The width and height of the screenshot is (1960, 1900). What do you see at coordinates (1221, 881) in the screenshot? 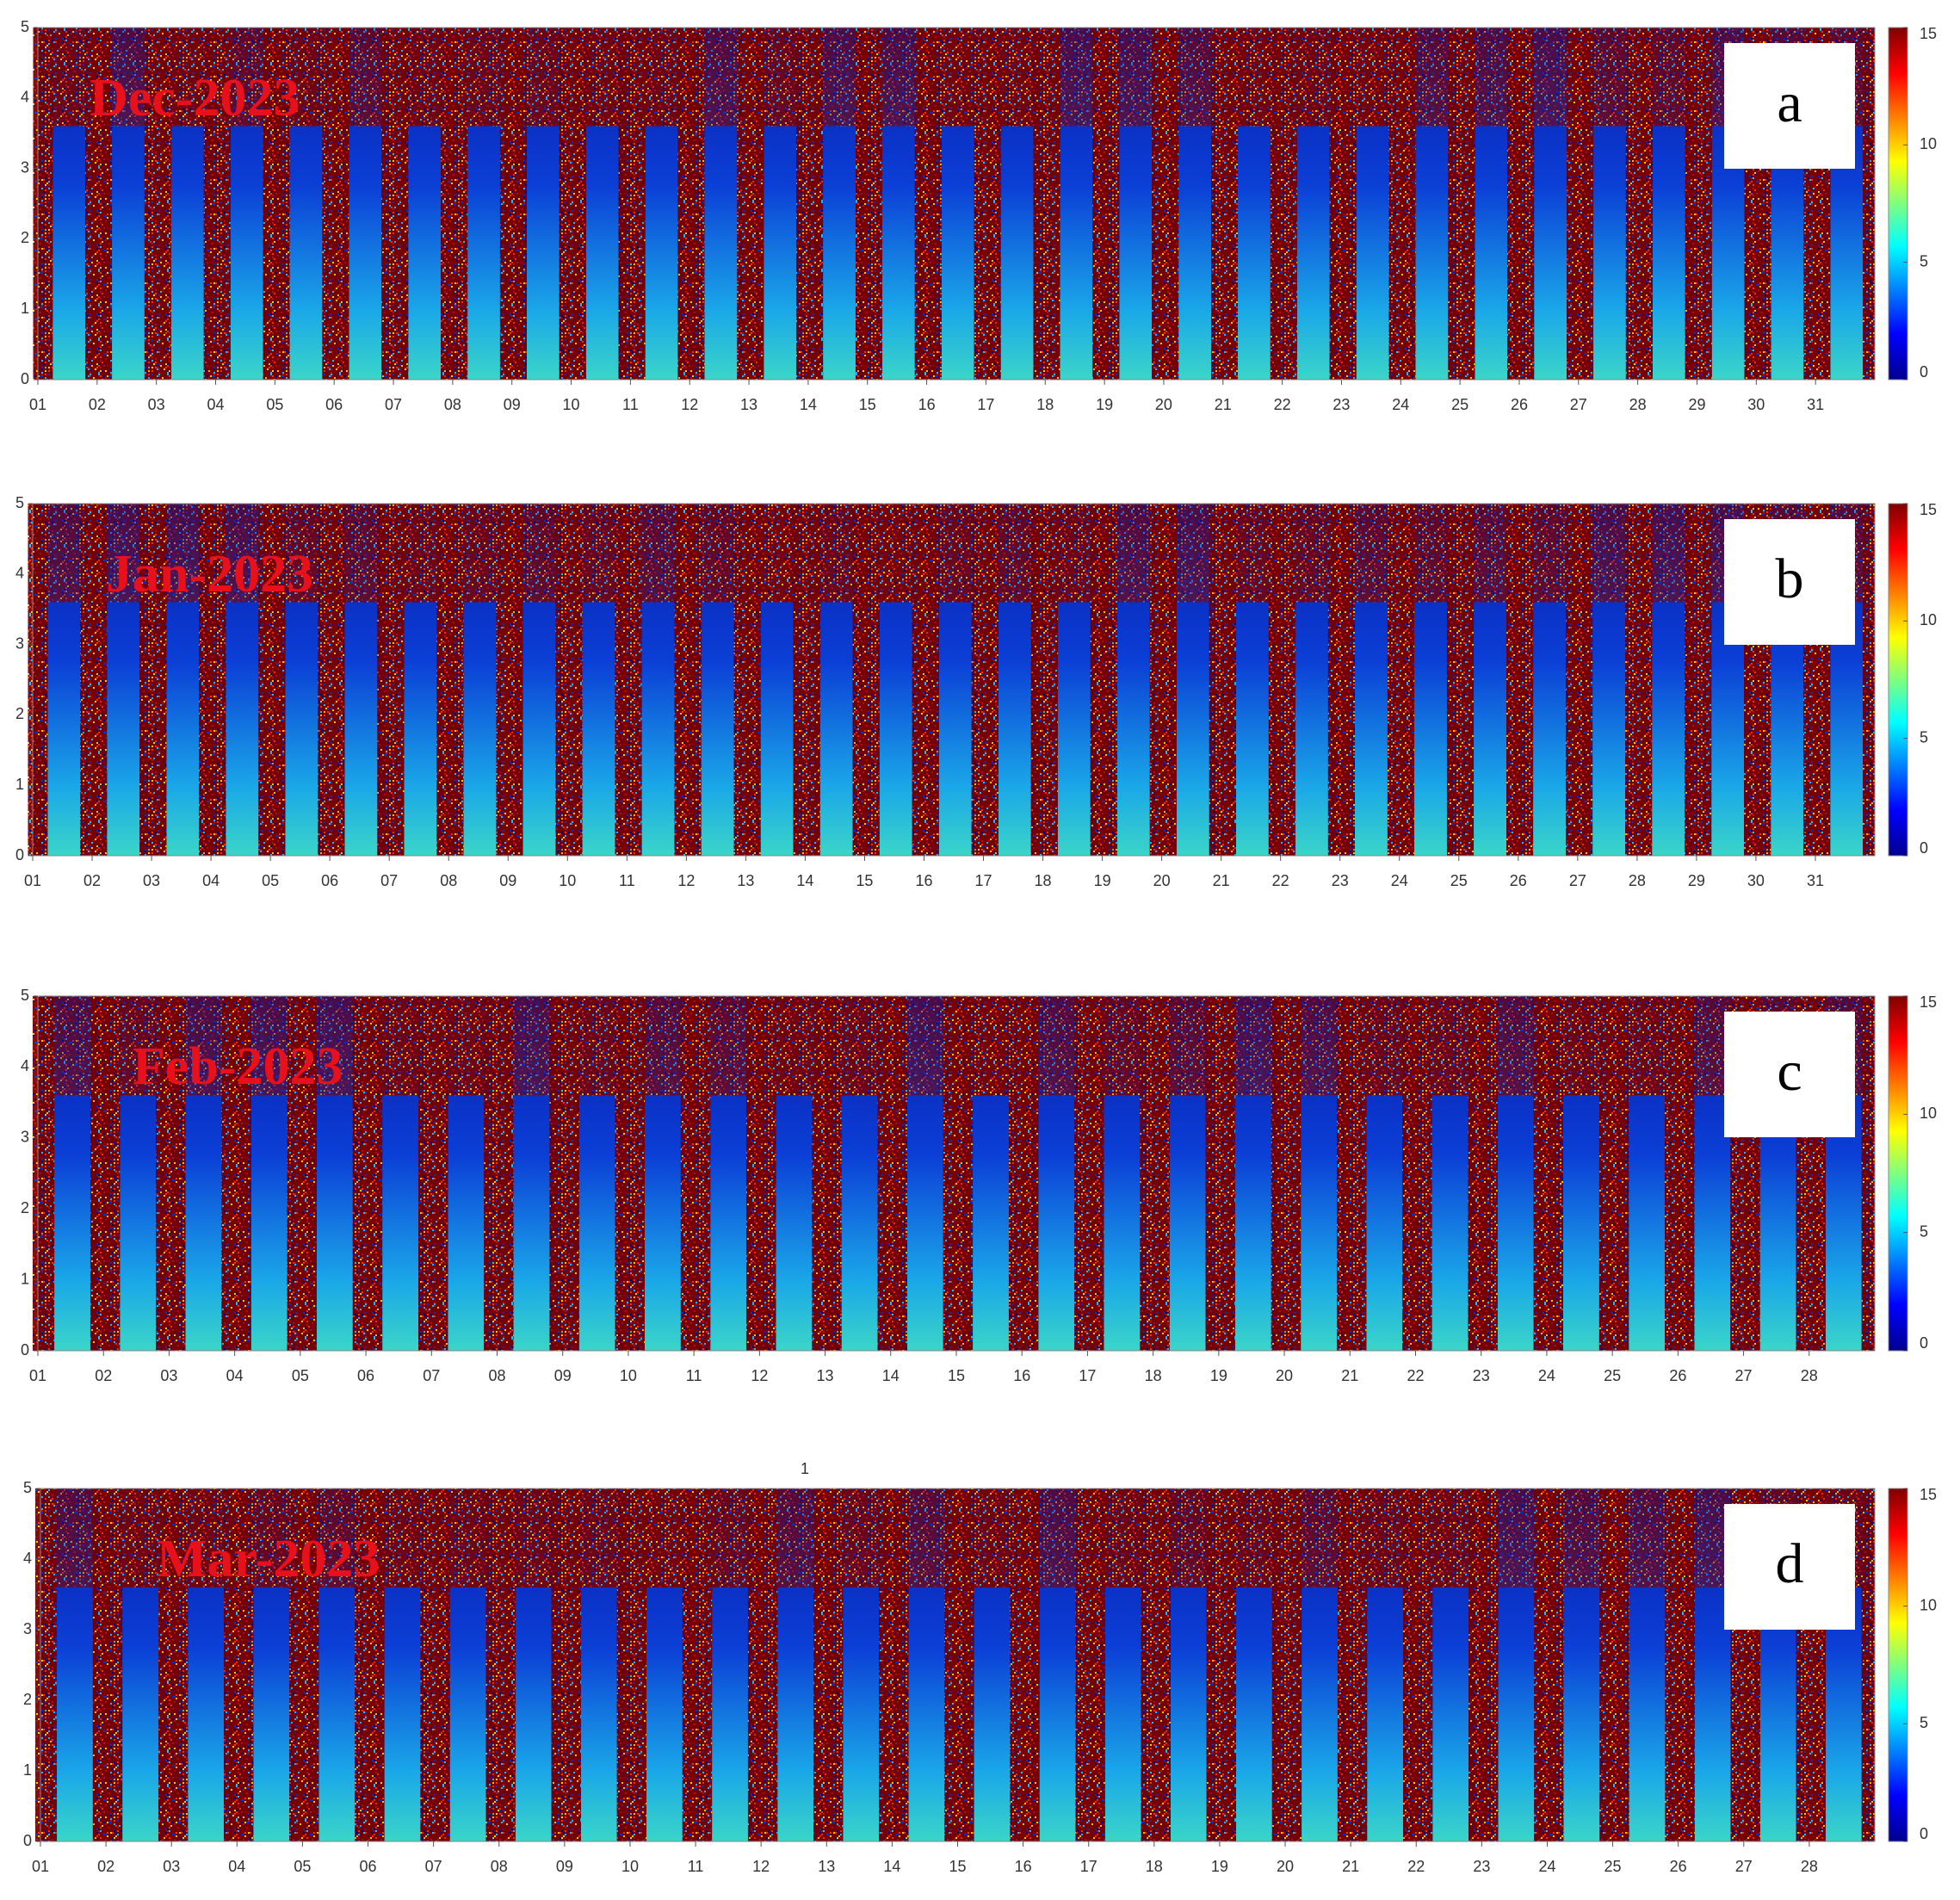
I see `x-tick-label: 21` at bounding box center [1221, 881].